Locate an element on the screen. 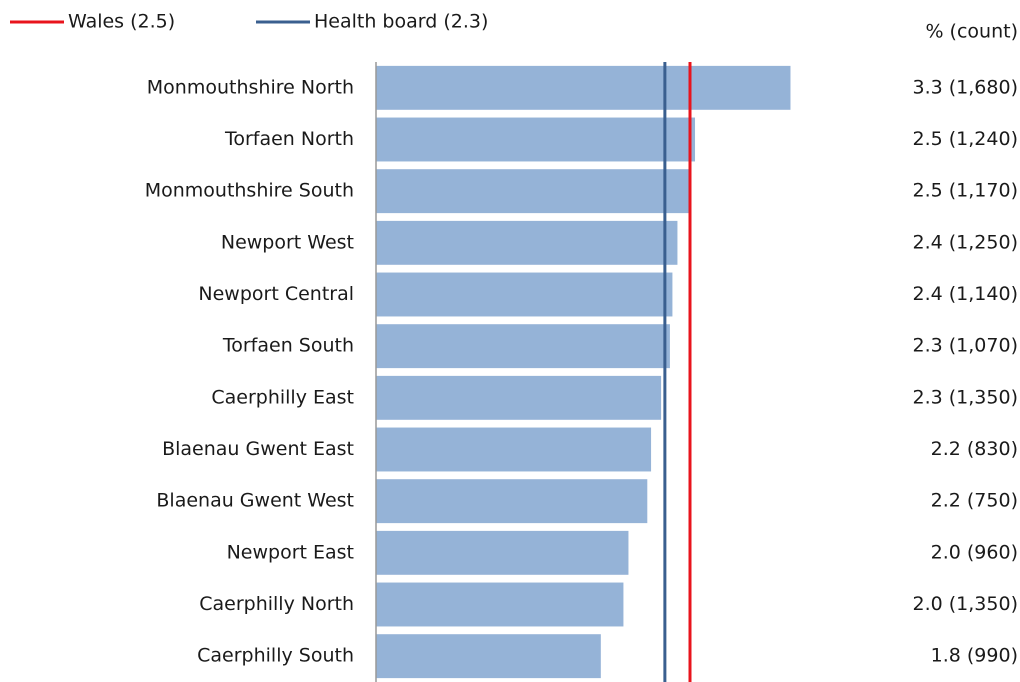  value-label: 2.5 (1,240) is located at coordinates (965, 139).